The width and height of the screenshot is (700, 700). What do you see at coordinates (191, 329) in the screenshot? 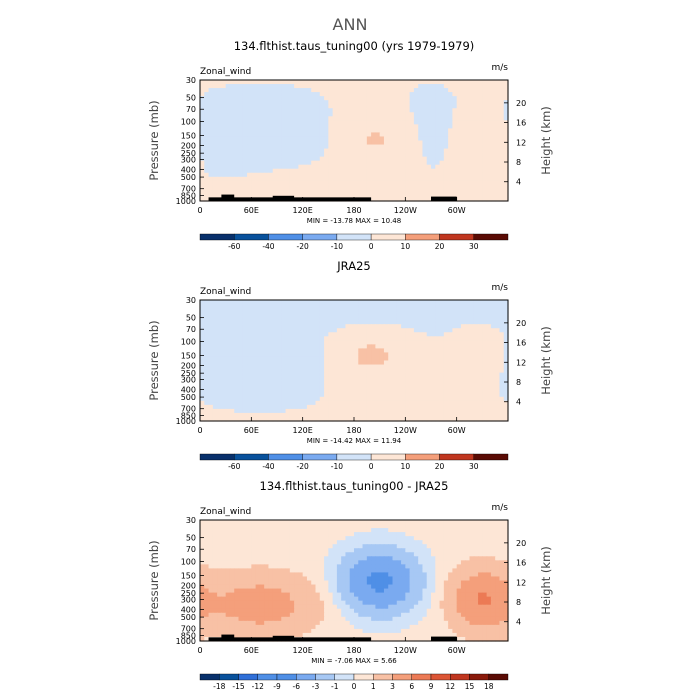
I see `y-tick-label: 70` at bounding box center [191, 329].